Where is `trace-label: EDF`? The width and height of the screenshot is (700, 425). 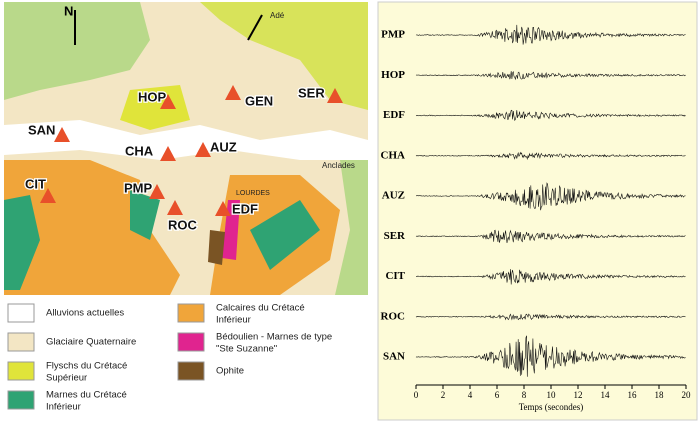 trace-label: EDF is located at coordinates (394, 115).